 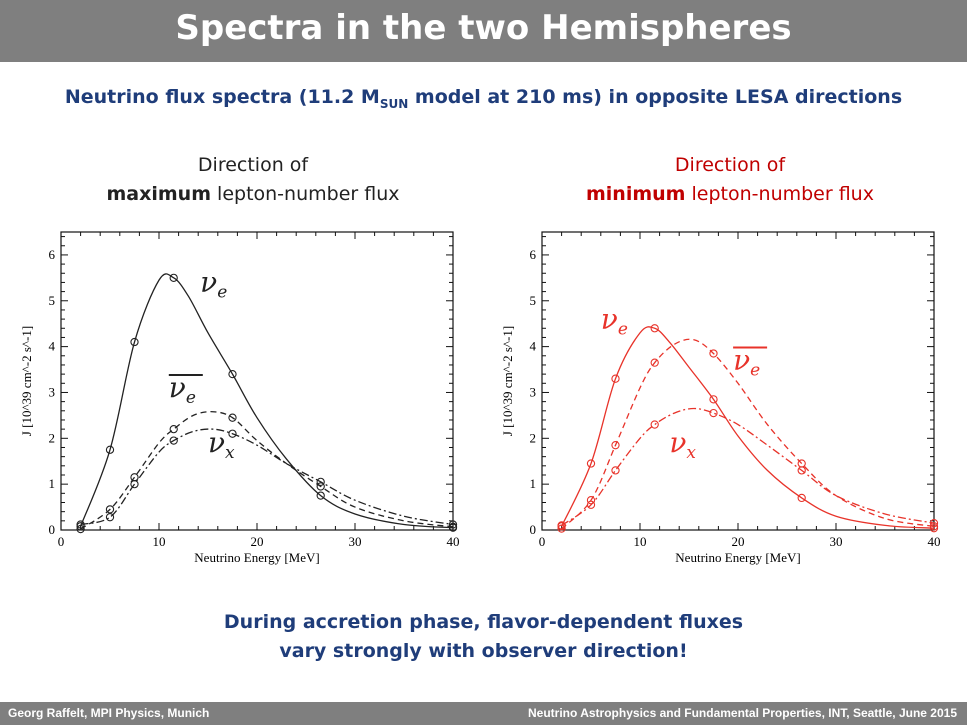 I want to click on right-heading-line2: minimum lepton-number flux, so click(x=730, y=194).